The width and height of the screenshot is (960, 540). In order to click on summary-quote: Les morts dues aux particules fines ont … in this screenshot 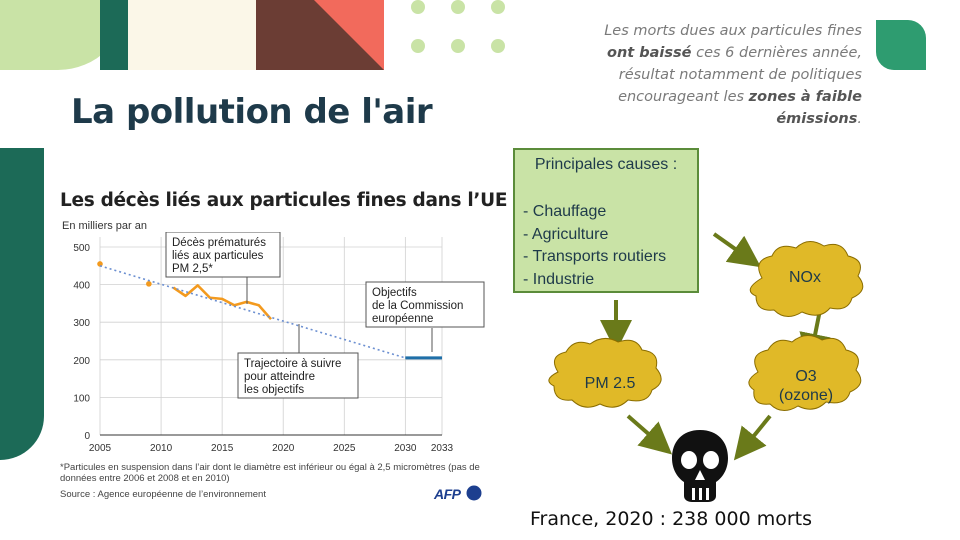, I will do `click(711, 75)`.